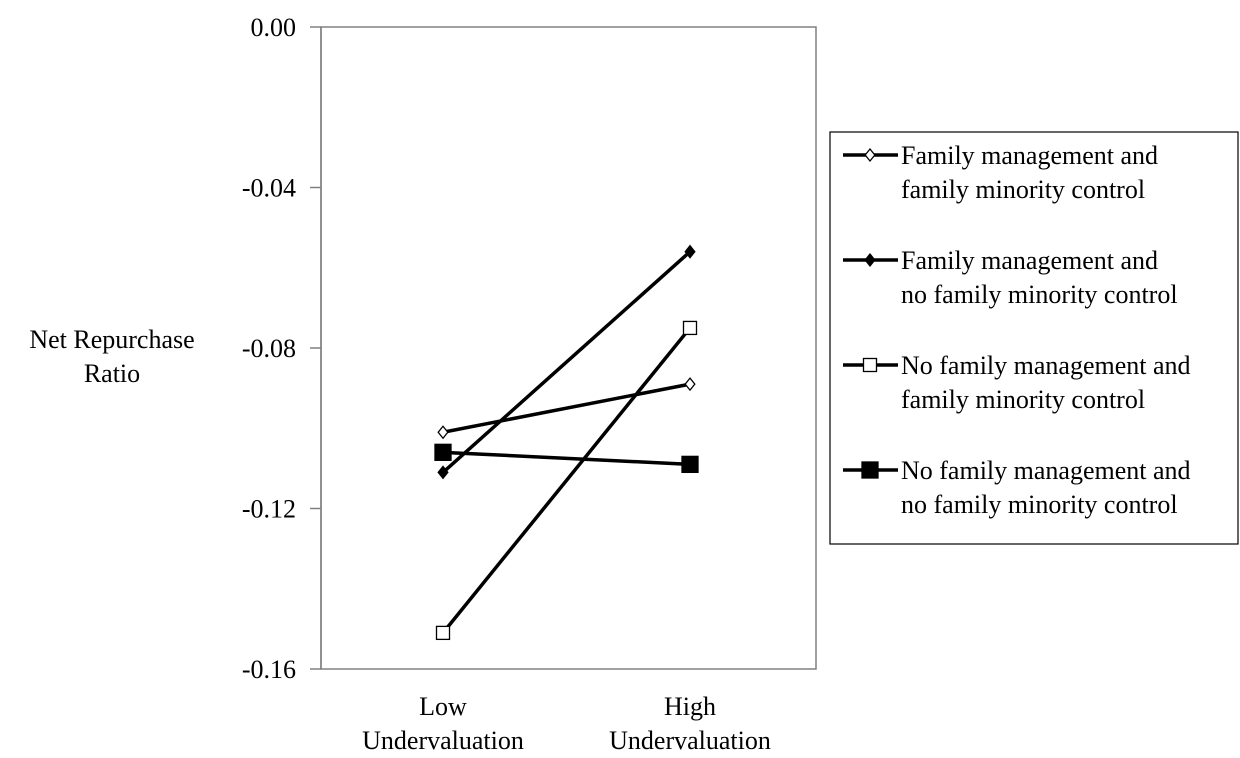 The image size is (1240, 758). What do you see at coordinates (443, 706) in the screenshot?
I see `x-tick-label-low-1: Low` at bounding box center [443, 706].